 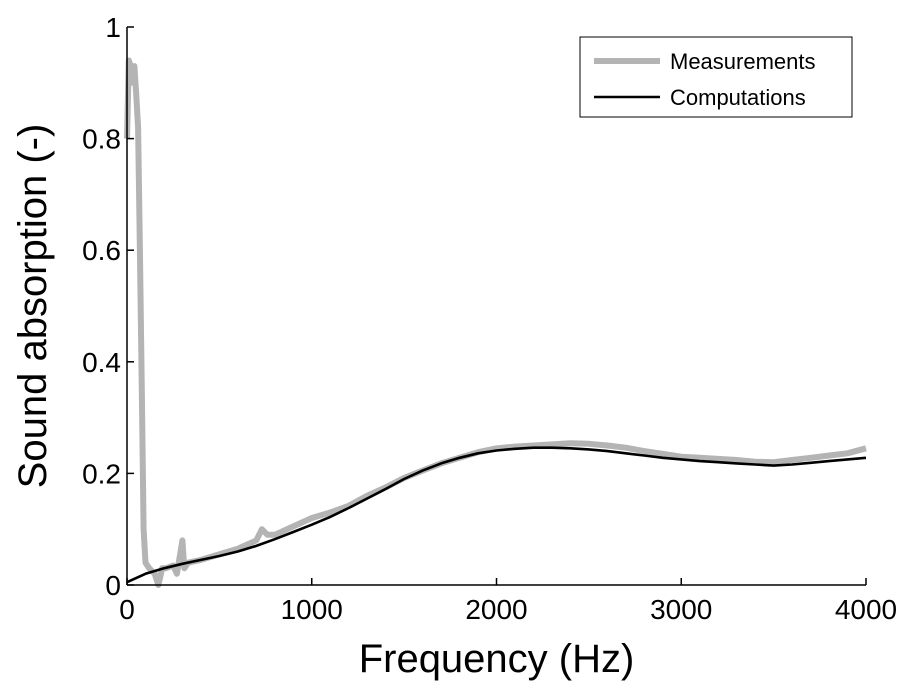 What do you see at coordinates (743, 61) in the screenshot?
I see `legend-label-measurements: Measurements` at bounding box center [743, 61].